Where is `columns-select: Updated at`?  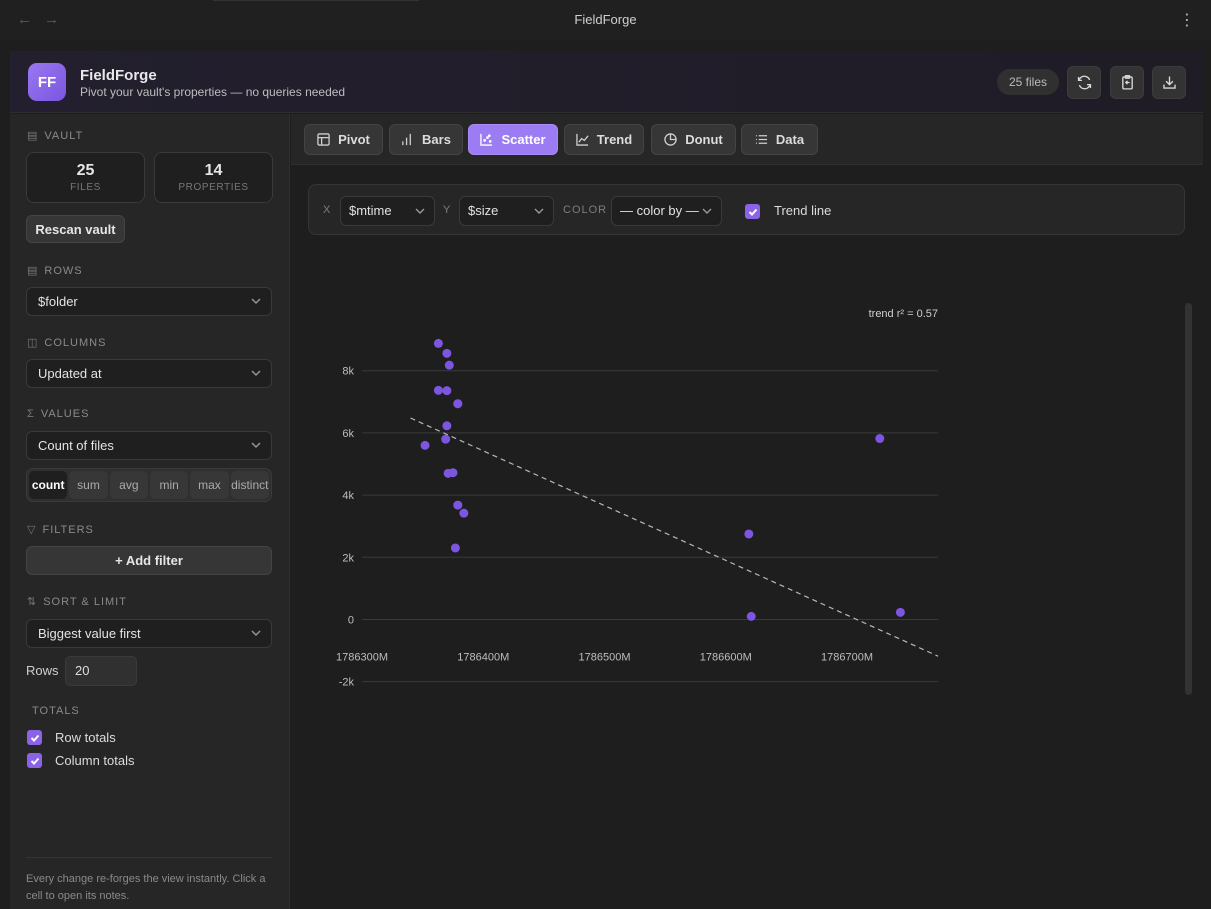 columns-select: Updated at is located at coordinates (149, 373).